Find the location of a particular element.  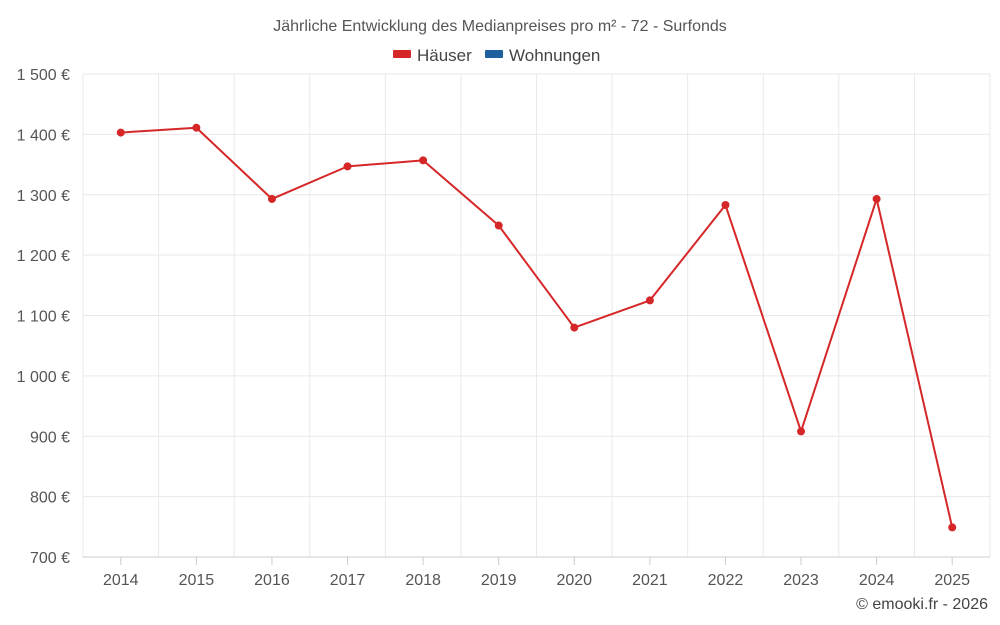

legend-label-wohnungen: Wohnungen is located at coordinates (554, 55).